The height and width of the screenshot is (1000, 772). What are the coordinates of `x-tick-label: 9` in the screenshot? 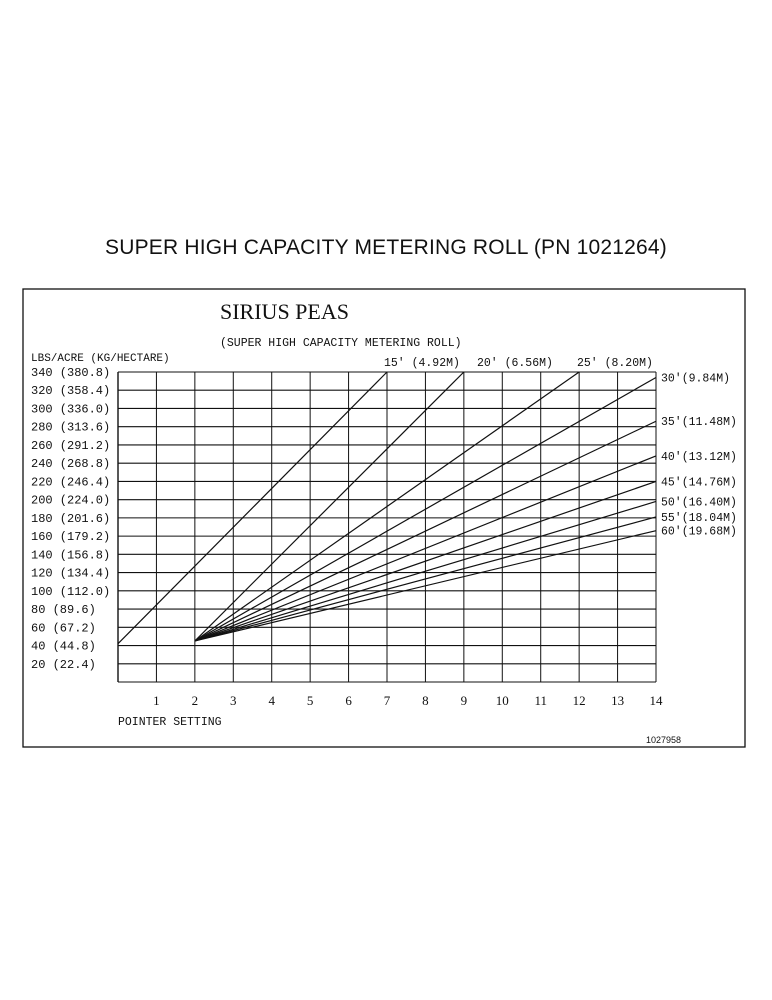 It's located at (464, 700).